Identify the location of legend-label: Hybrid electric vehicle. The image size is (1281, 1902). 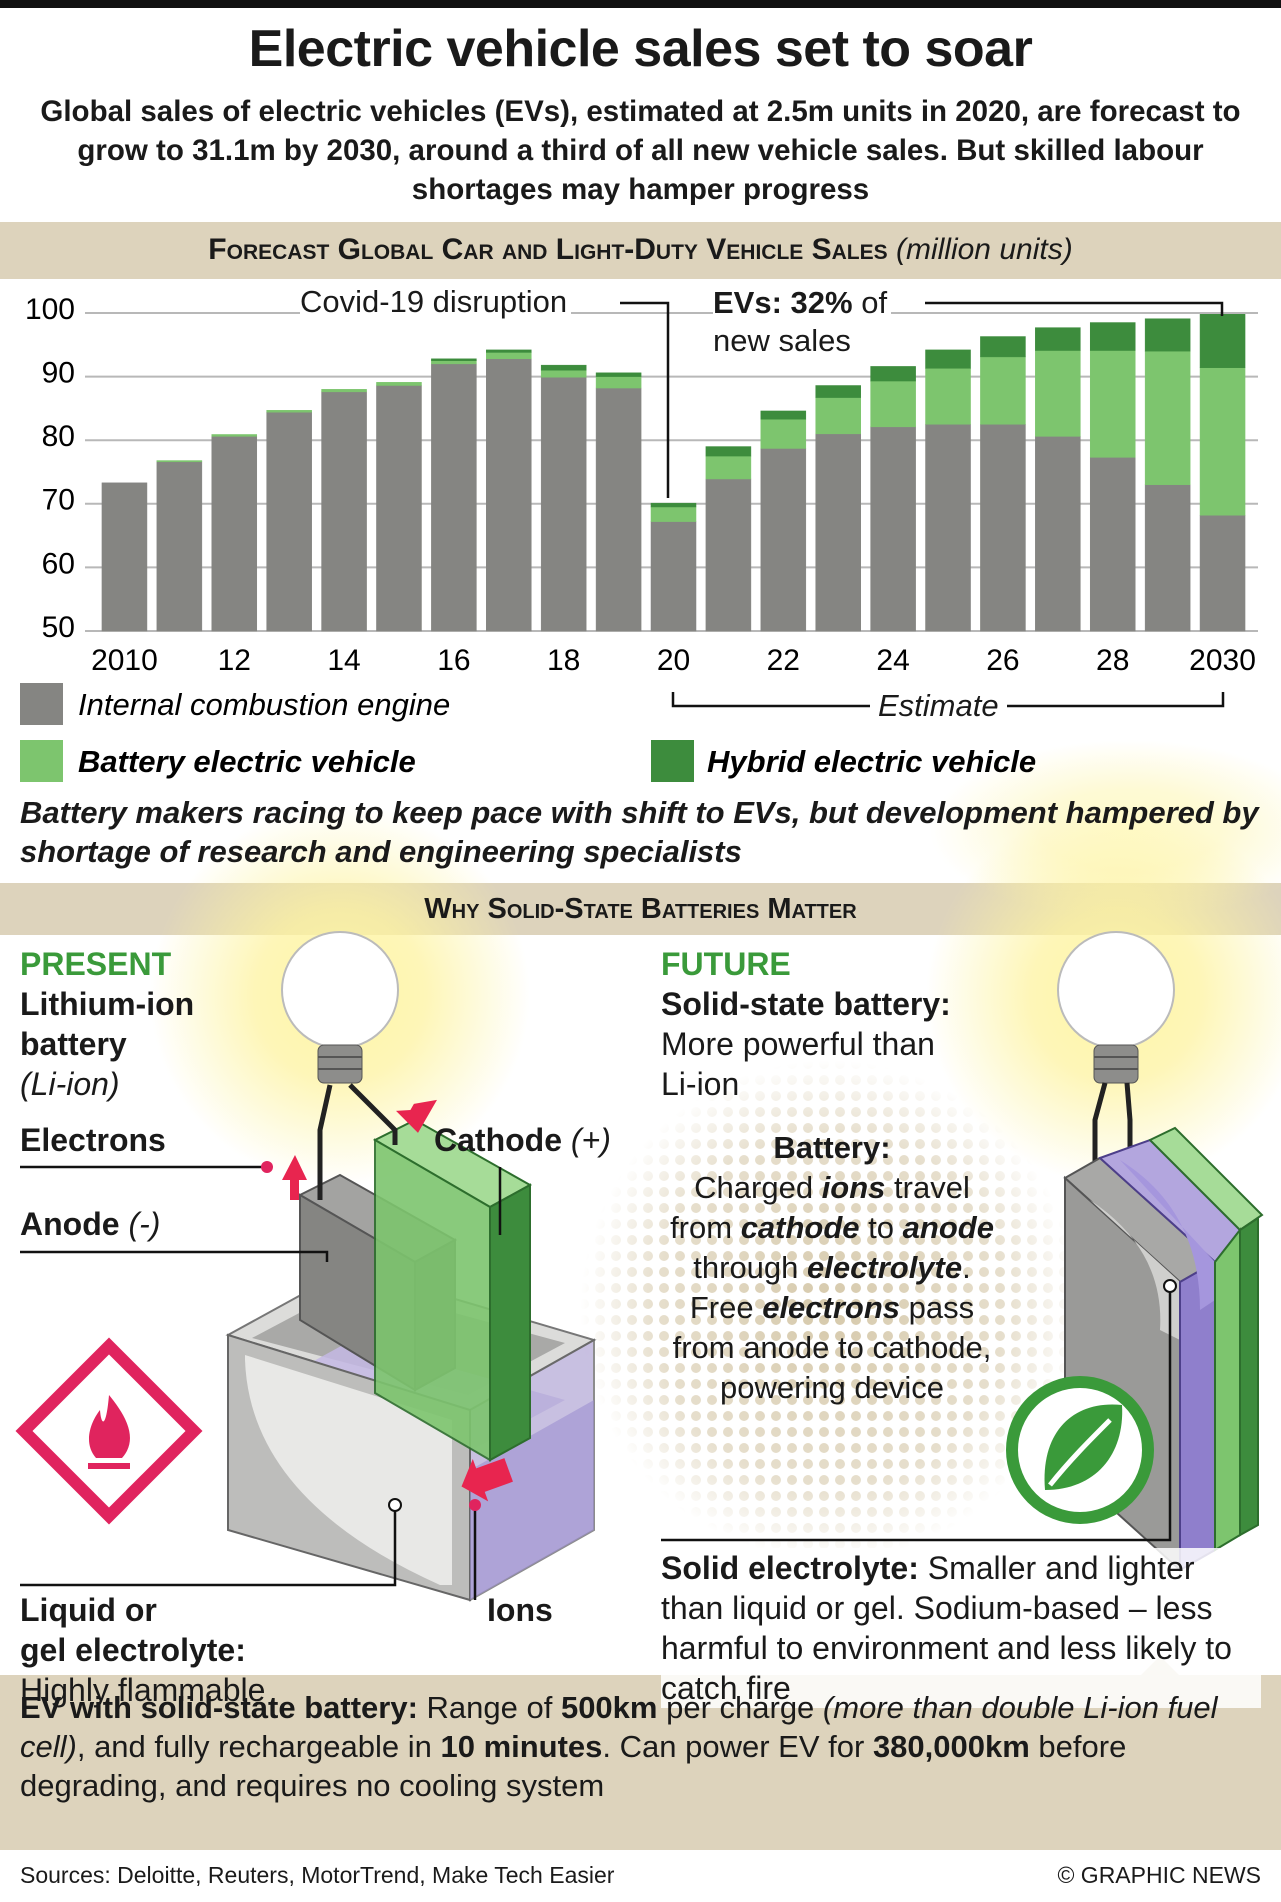
(871, 761).